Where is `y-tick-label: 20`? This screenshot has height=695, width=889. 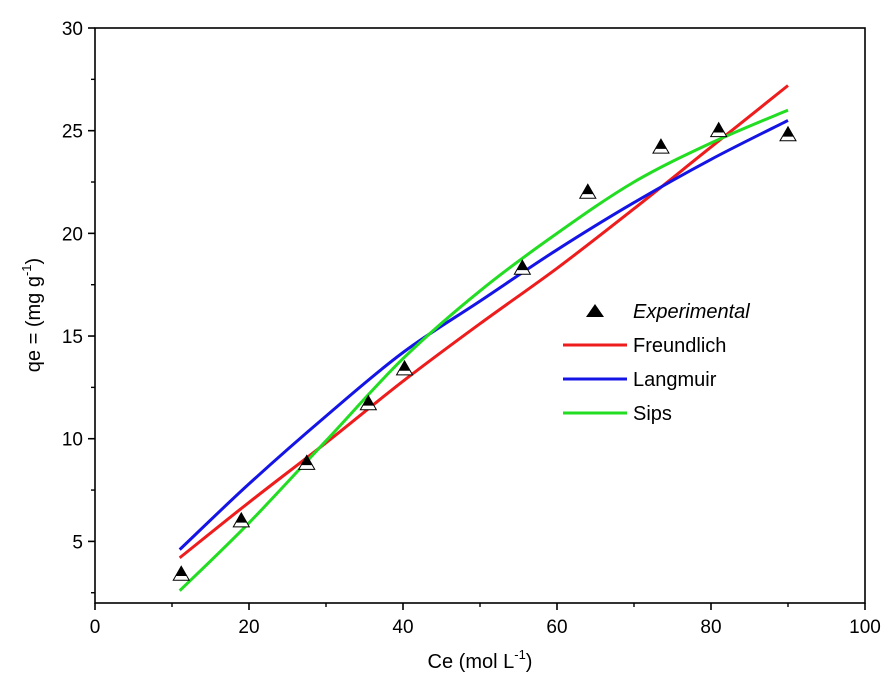 y-tick-label: 20 is located at coordinates (72, 234).